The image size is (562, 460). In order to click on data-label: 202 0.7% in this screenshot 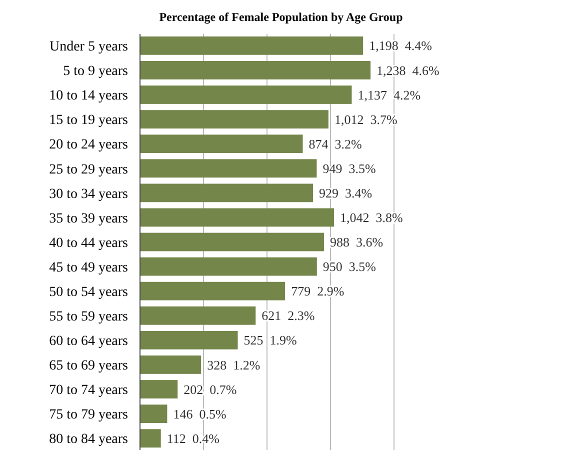, I will do `click(210, 389)`.